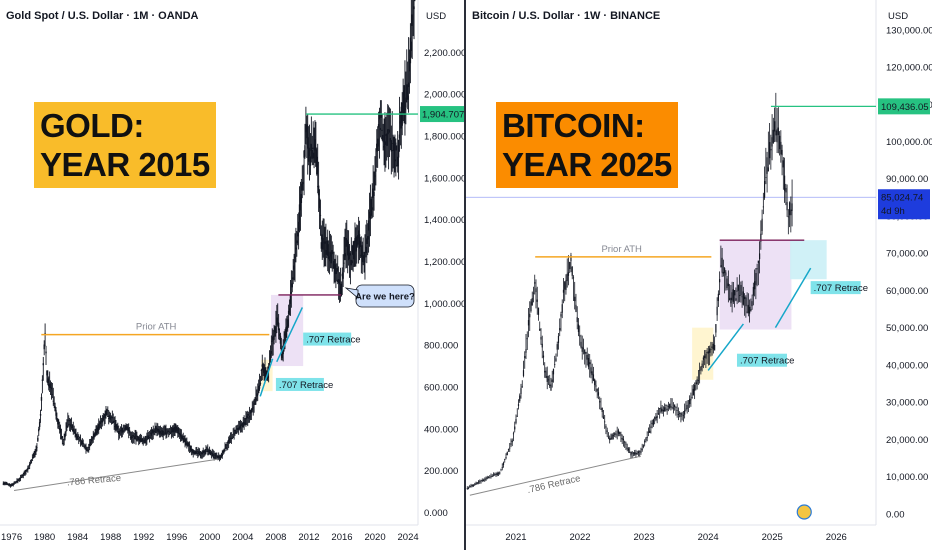 The width and height of the screenshot is (932, 550). Describe the element at coordinates (441, 275) in the screenshot. I see `gold-price-axis-bg` at that location.